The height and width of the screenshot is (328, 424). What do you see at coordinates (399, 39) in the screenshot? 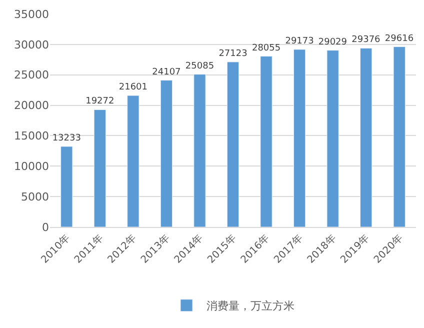
I see `data-label: 29616` at bounding box center [399, 39].